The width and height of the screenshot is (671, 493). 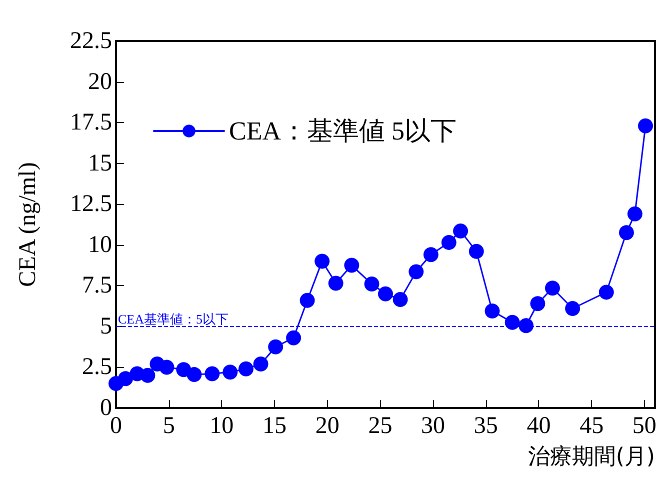 I want to click on legend-label: CEA：基準値 5以下, so click(x=342, y=131).